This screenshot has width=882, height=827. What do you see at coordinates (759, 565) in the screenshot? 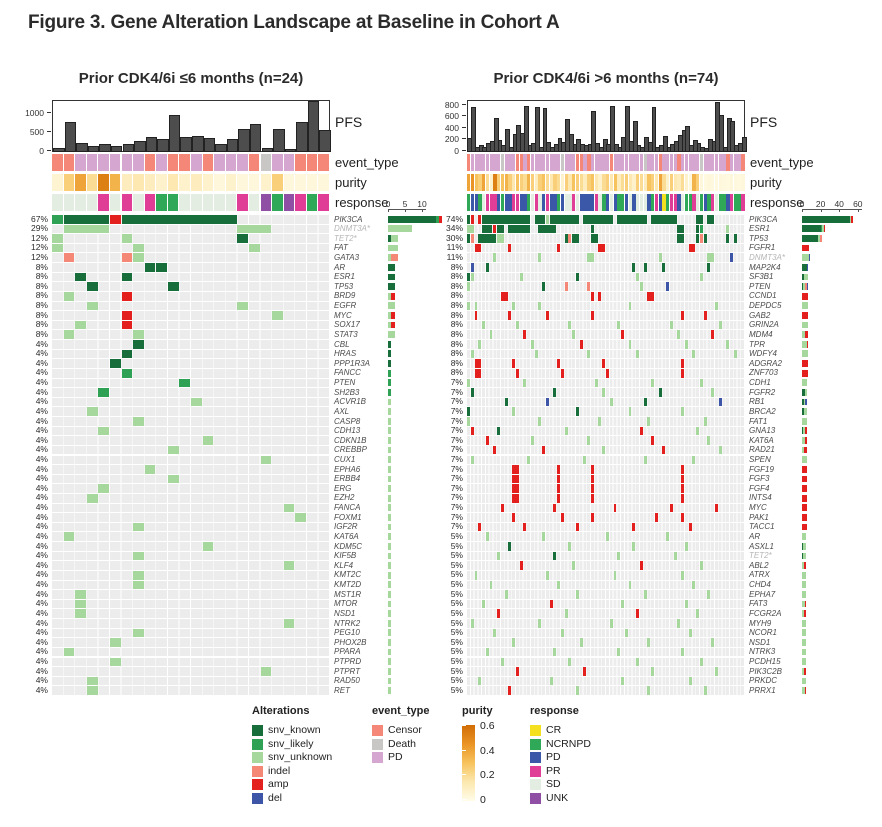
I see `gene-label: ABL2` at bounding box center [759, 565].